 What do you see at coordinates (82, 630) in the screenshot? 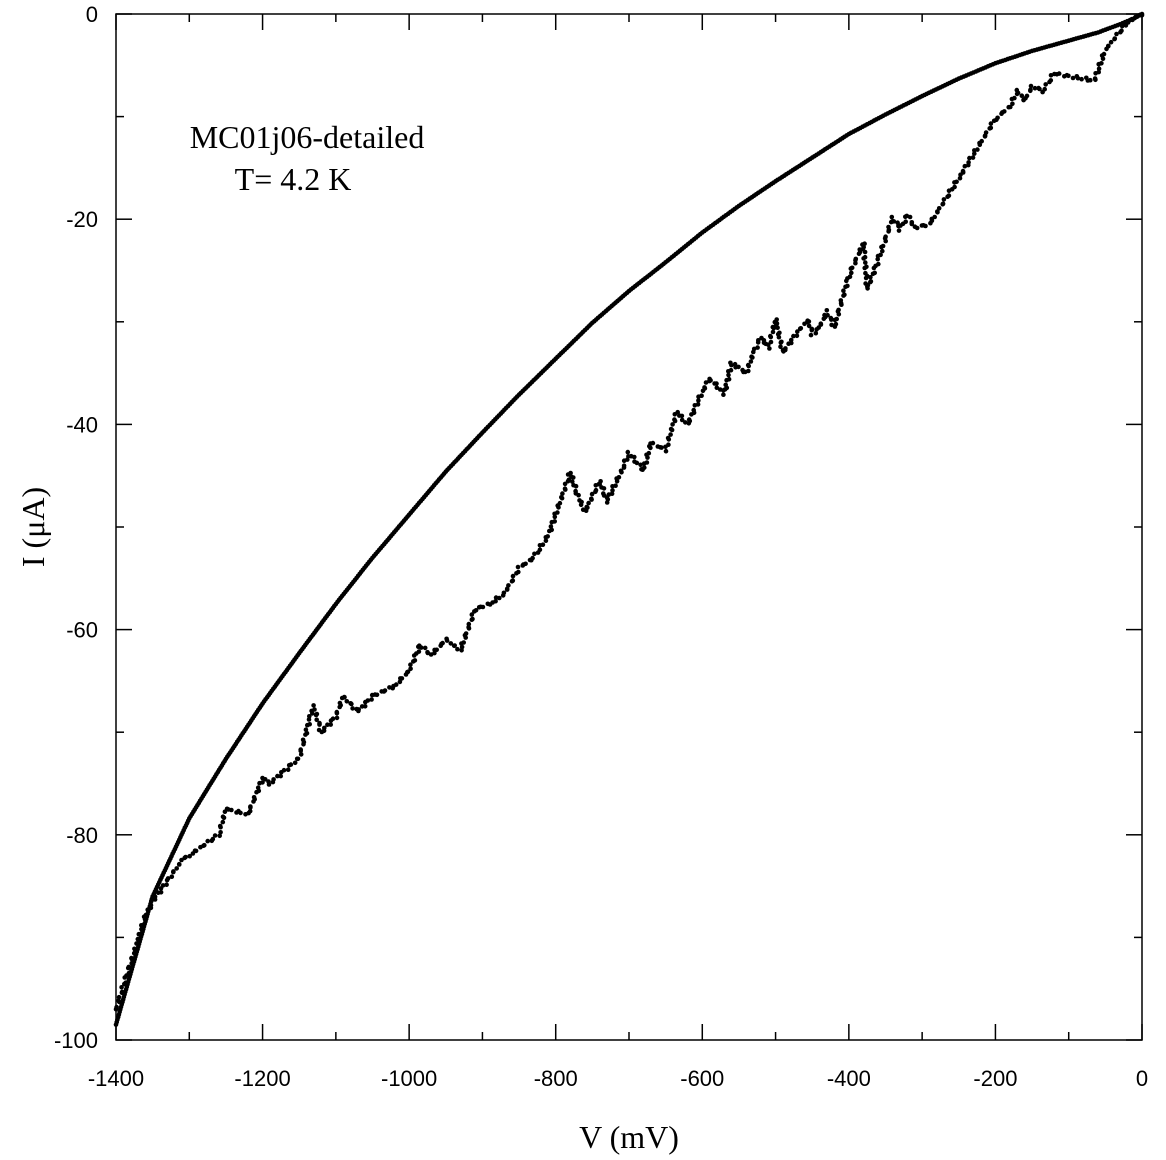
I see `y-tick-label: -60` at bounding box center [82, 630].